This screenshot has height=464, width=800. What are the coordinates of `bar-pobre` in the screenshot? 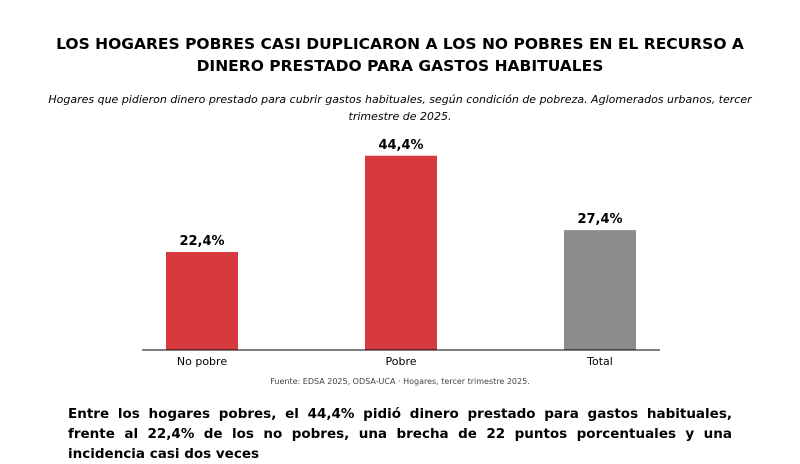 It's located at (401, 252).